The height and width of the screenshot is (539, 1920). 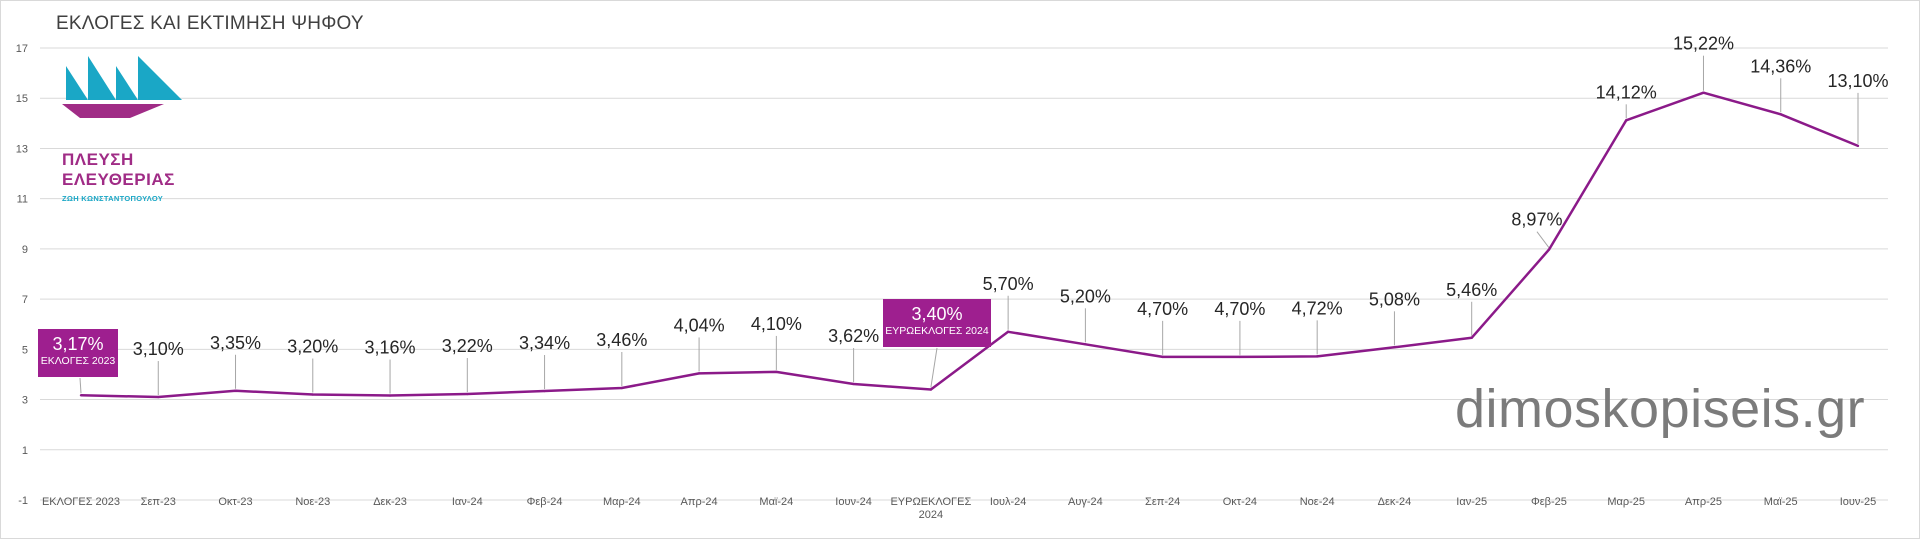 What do you see at coordinates (1703, 44) in the screenshot?
I see `data-label: 15,22%` at bounding box center [1703, 44].